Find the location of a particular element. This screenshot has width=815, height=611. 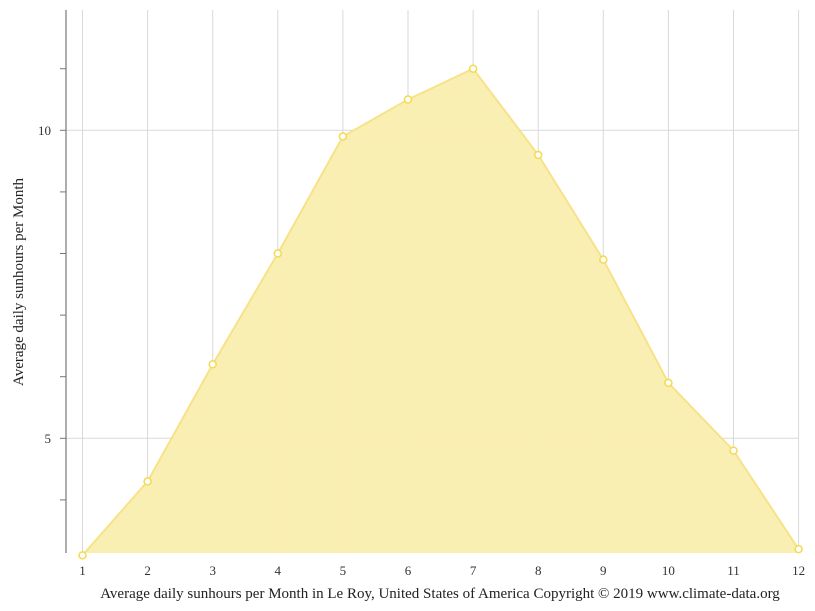

x-tick-label: 10 is located at coordinates (668, 570).